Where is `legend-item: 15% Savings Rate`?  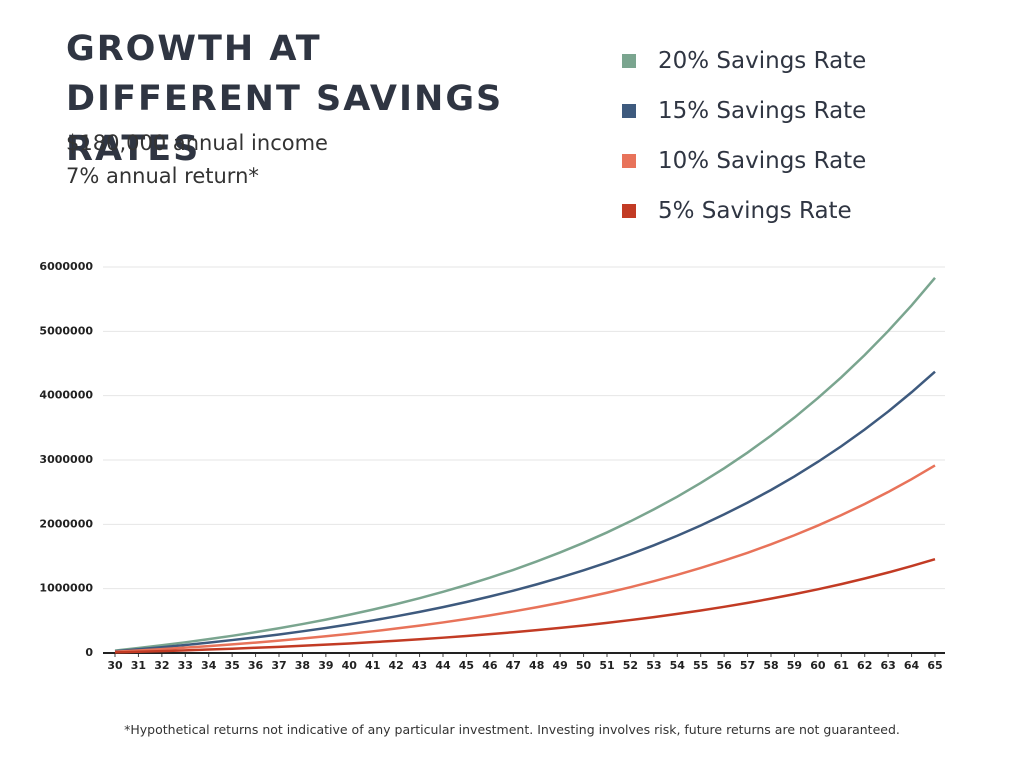
legend-item: 15% Savings Rate is located at coordinates (744, 111).